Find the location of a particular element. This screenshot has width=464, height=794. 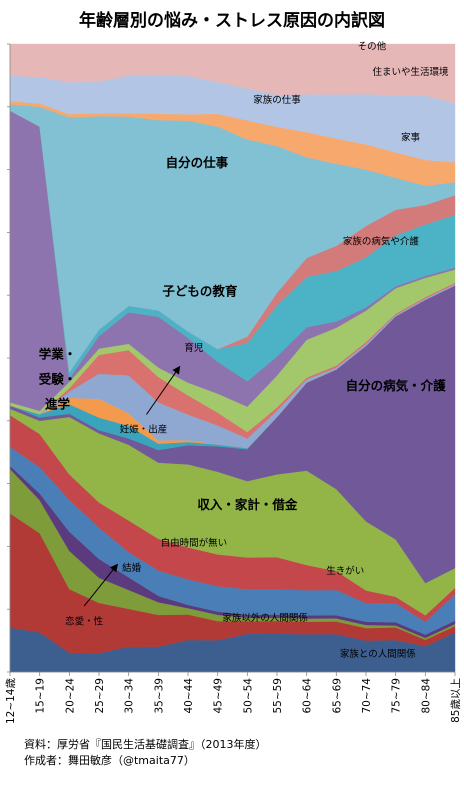

series-label: 家族の仕事 is located at coordinates (277, 100).